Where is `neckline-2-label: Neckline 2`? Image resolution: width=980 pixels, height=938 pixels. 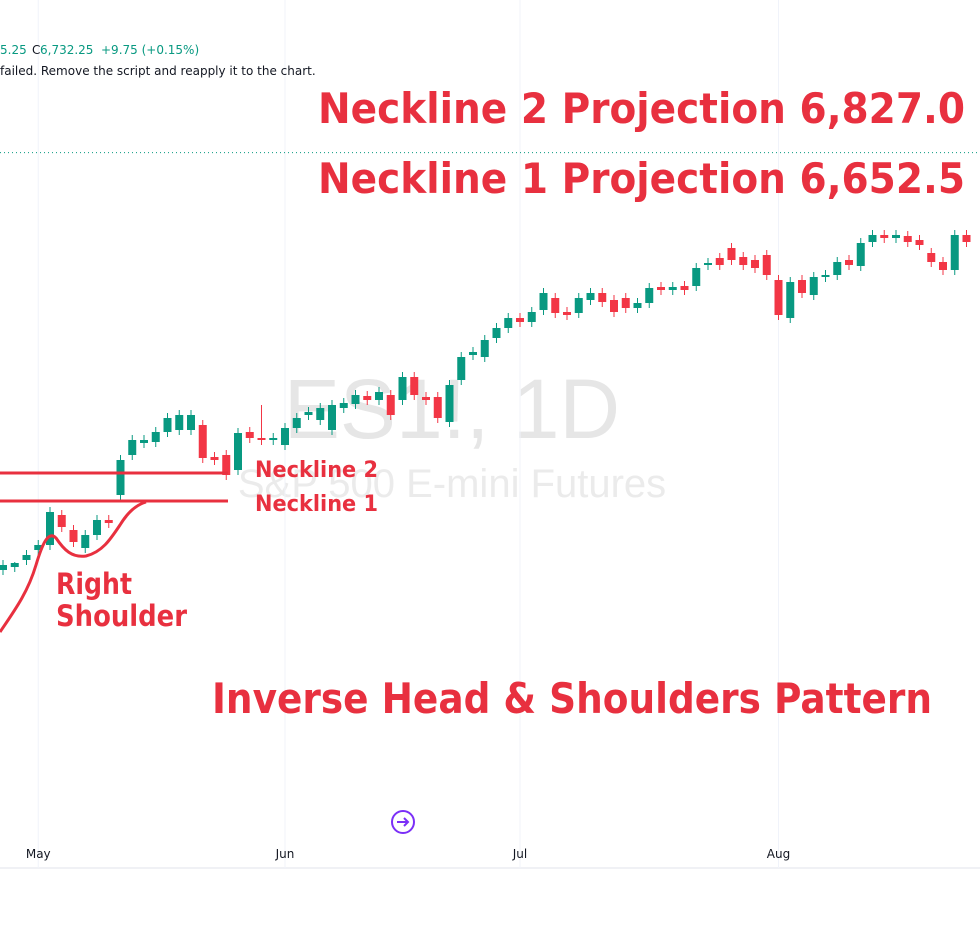
neckline-2-label: Neckline 2 is located at coordinates (316, 470).